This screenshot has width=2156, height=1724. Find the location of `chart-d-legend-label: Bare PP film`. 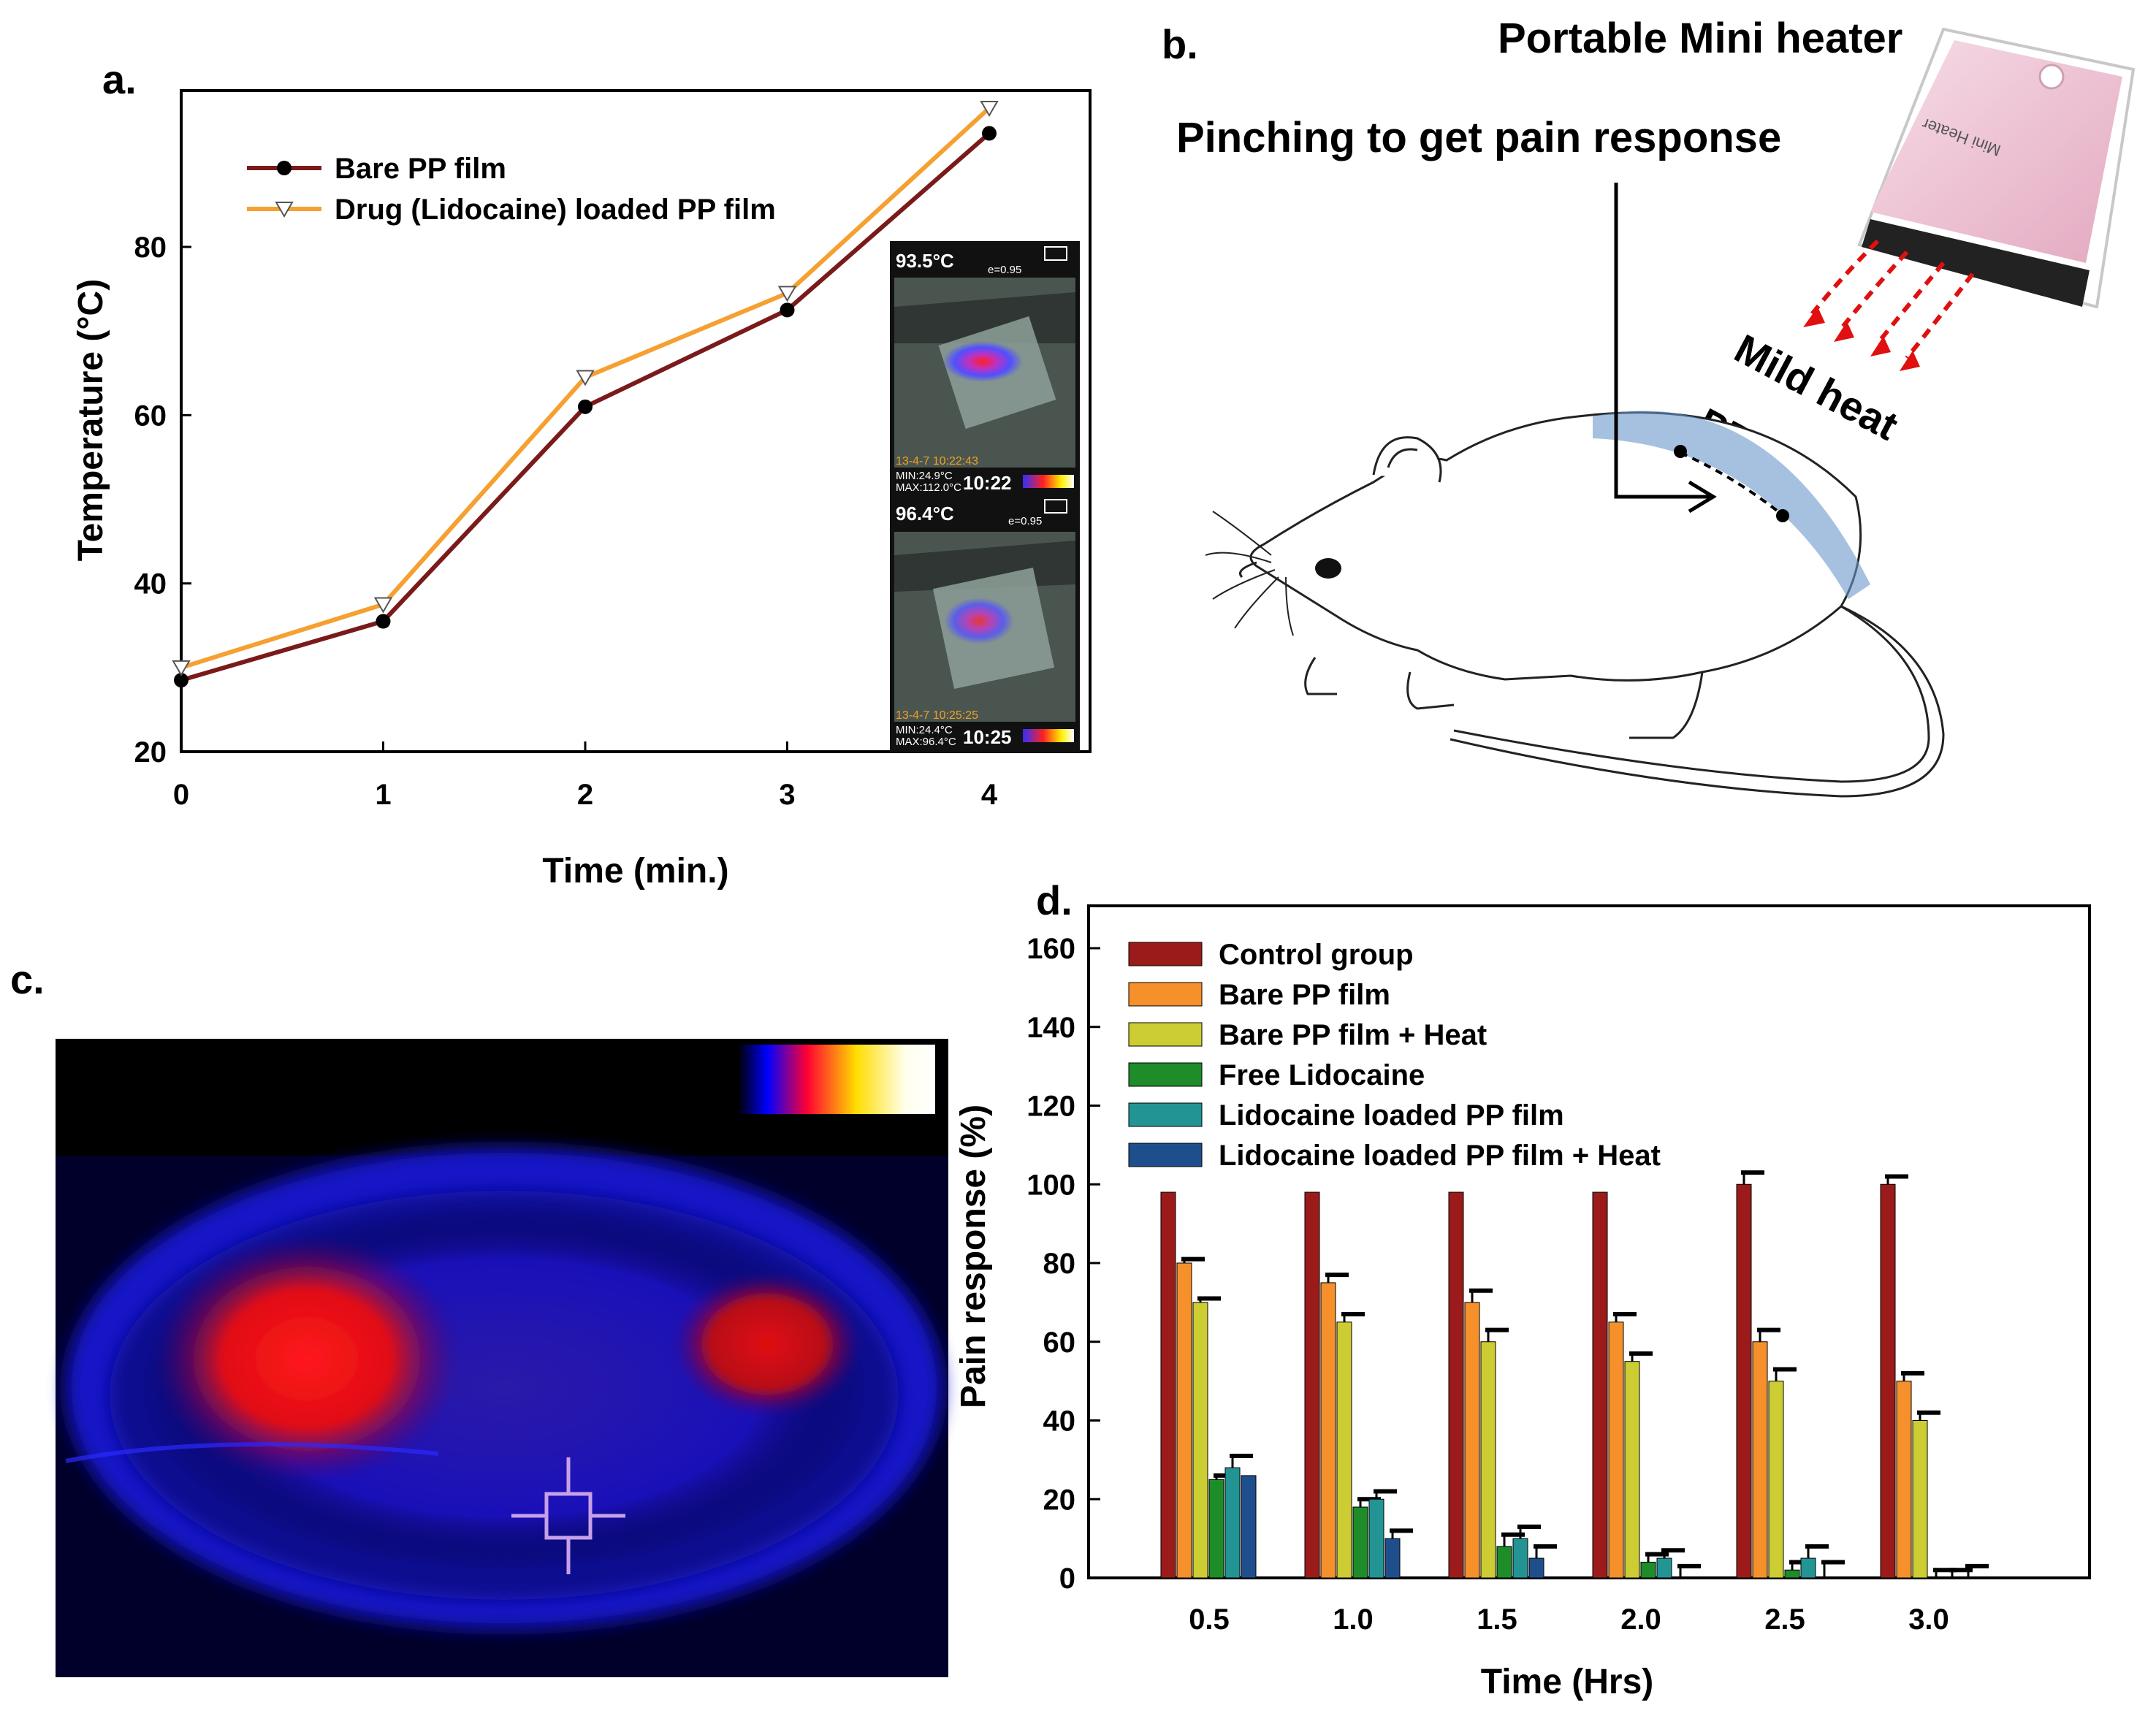

chart-d-legend-label: Bare PP film is located at coordinates (1304, 995).